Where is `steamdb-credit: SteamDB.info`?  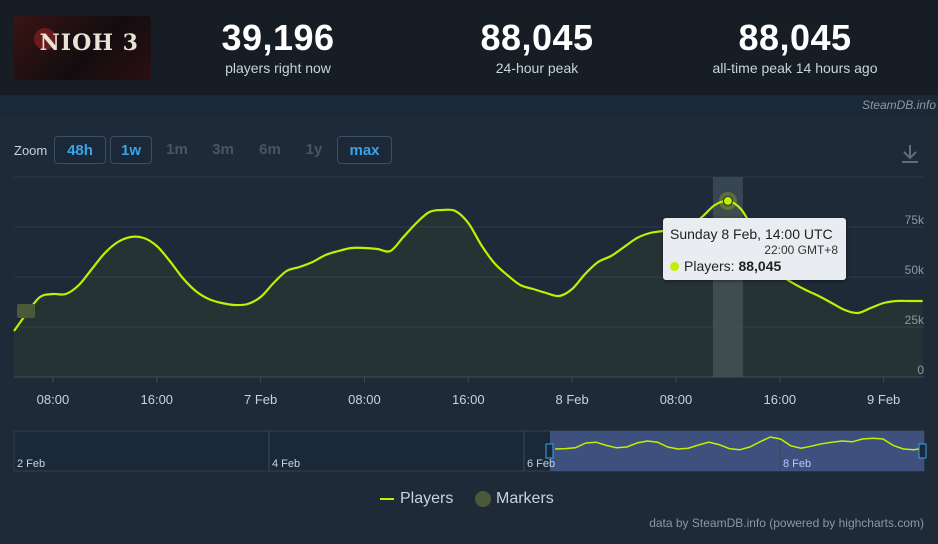
steamdb-credit: SteamDB.info is located at coordinates (898, 105).